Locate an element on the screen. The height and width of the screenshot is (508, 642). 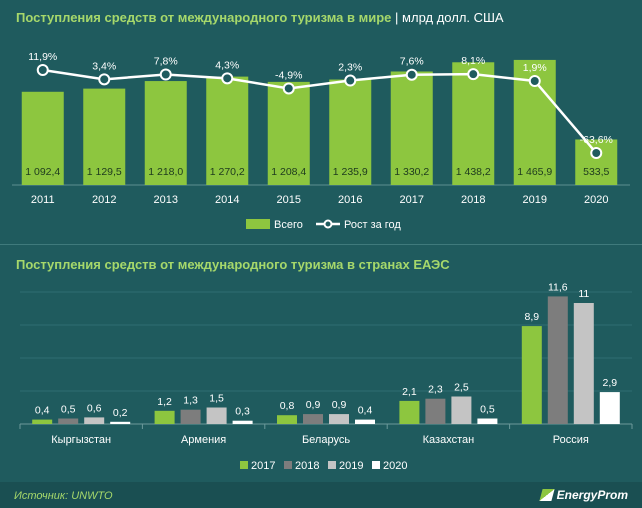
bar-value-label: 533,5 is located at coordinates (596, 172).